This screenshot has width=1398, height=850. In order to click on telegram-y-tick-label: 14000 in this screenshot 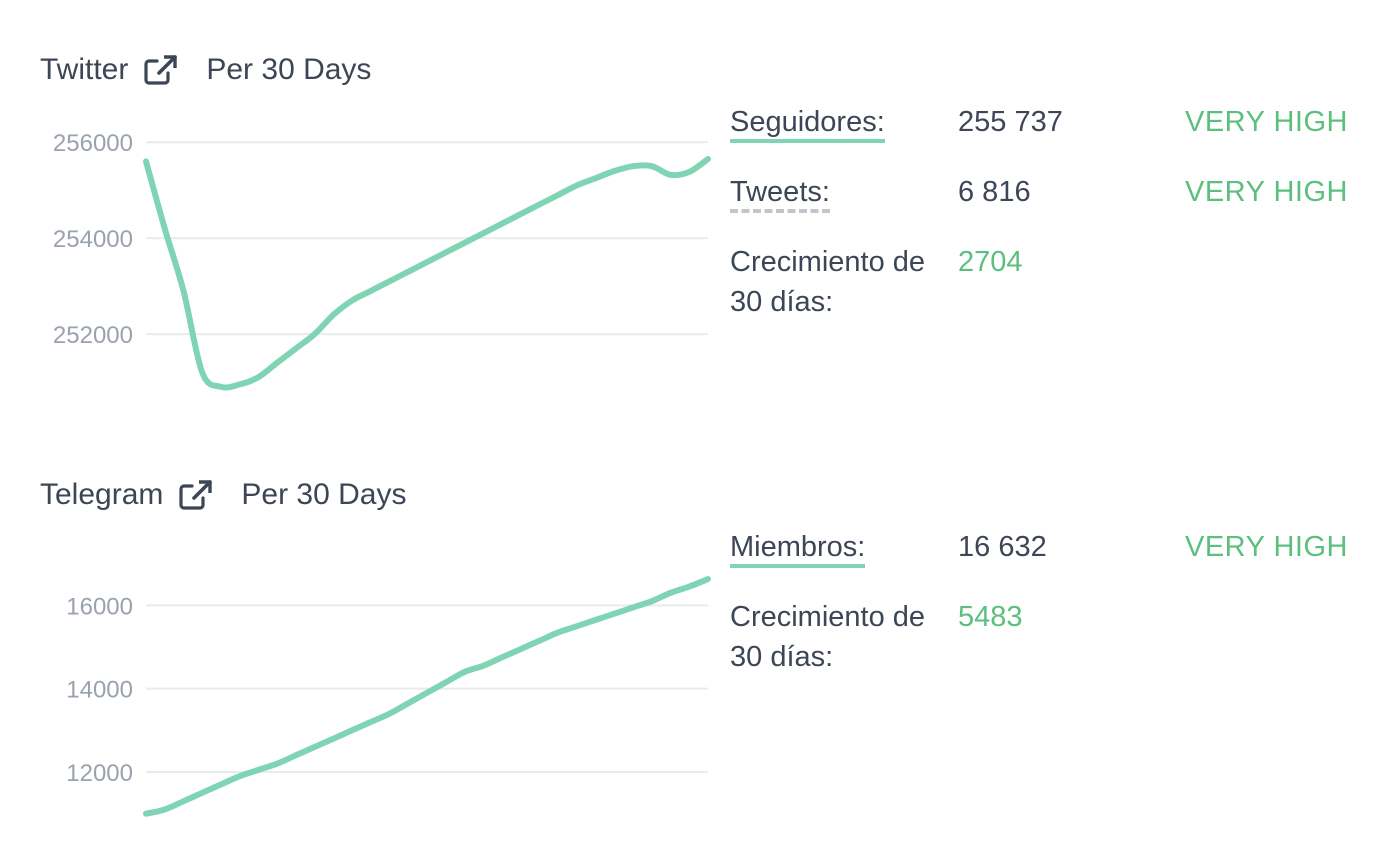, I will do `click(99, 690)`.